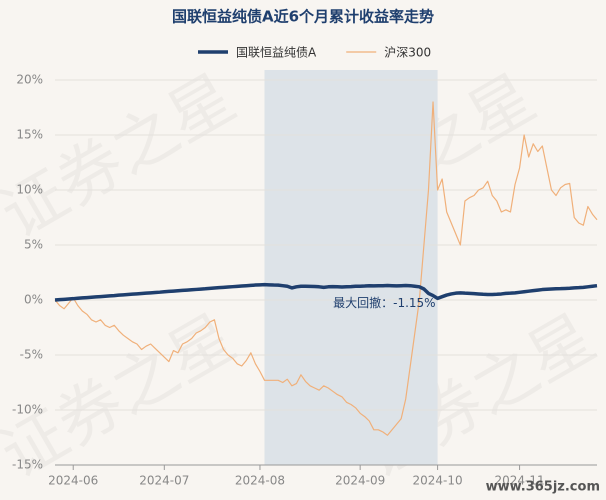 This screenshot has height=500, width=606. What do you see at coordinates (29, 135) in the screenshot?
I see `y-tick-label: 15%` at bounding box center [29, 135].